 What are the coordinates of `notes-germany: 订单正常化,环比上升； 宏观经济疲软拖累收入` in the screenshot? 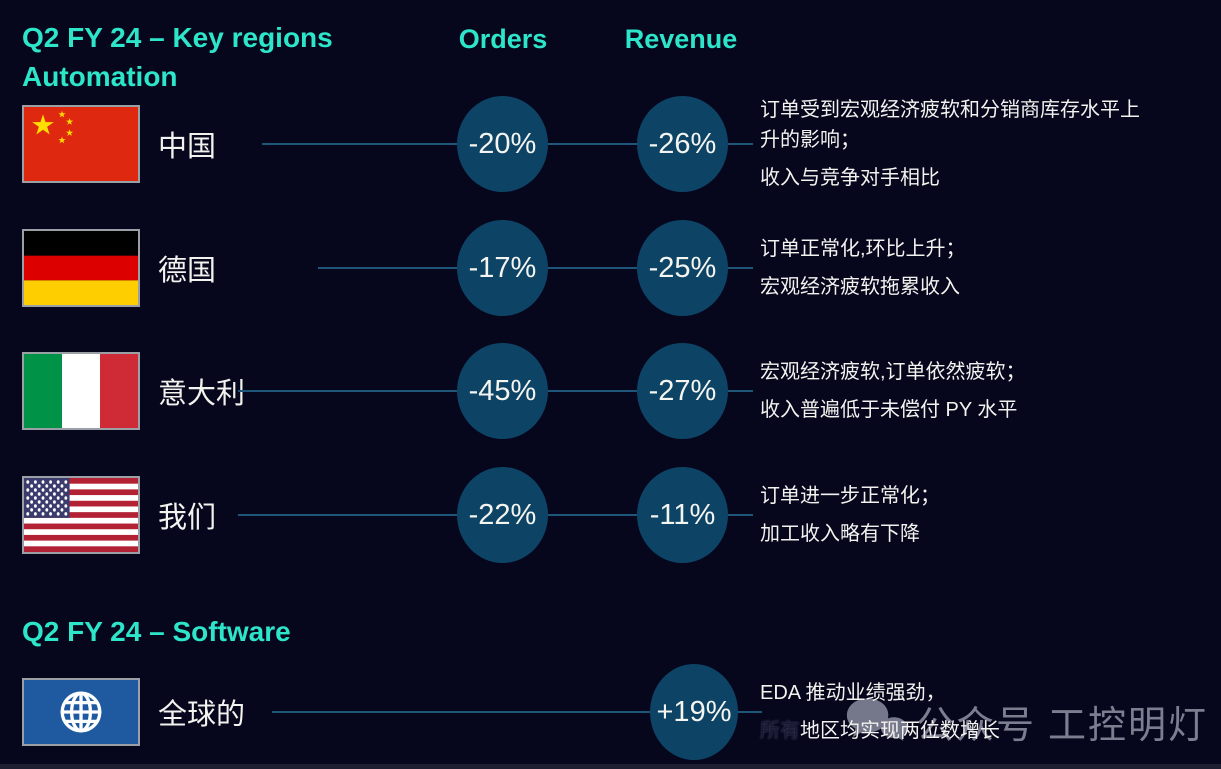 It's located at (956, 268).